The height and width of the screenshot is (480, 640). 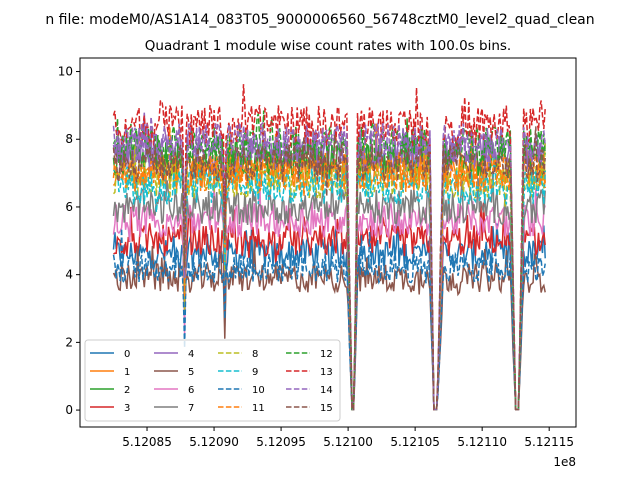 I want to click on legend-label: 3, so click(x=127, y=408).